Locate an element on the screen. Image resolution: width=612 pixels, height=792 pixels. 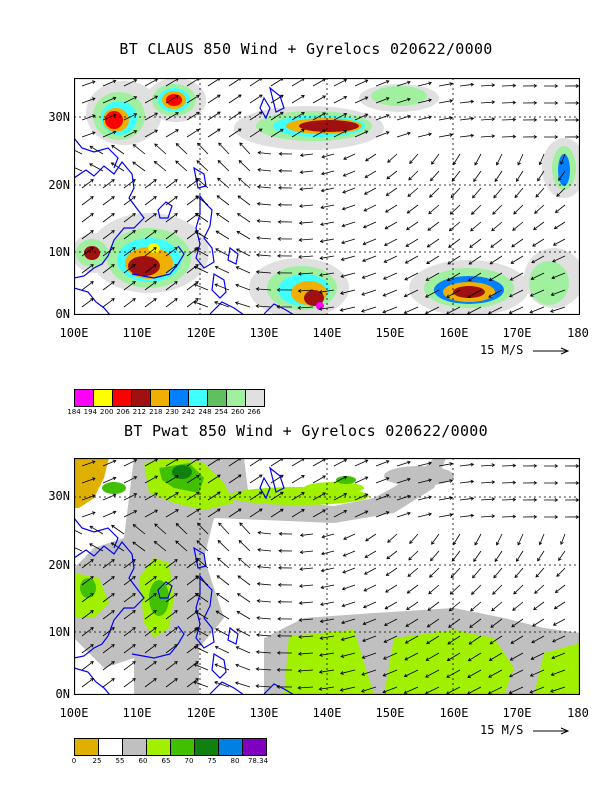
panel1-colorbar is located at coordinates (169, 398).